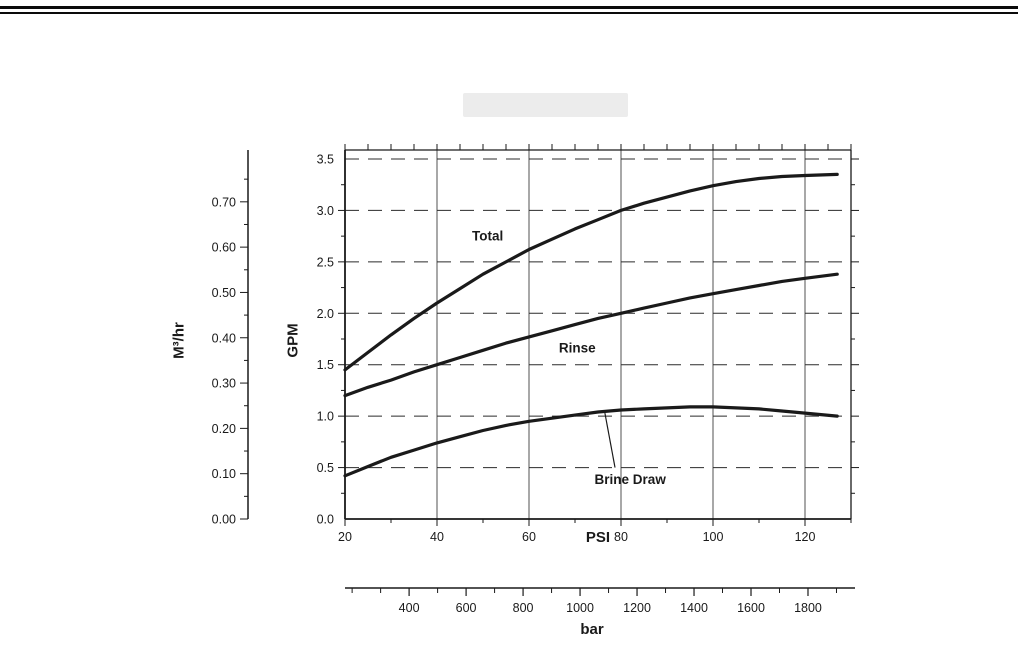  Describe the element at coordinates (466, 608) in the screenshot. I see `bar-tick-label: 600` at that location.